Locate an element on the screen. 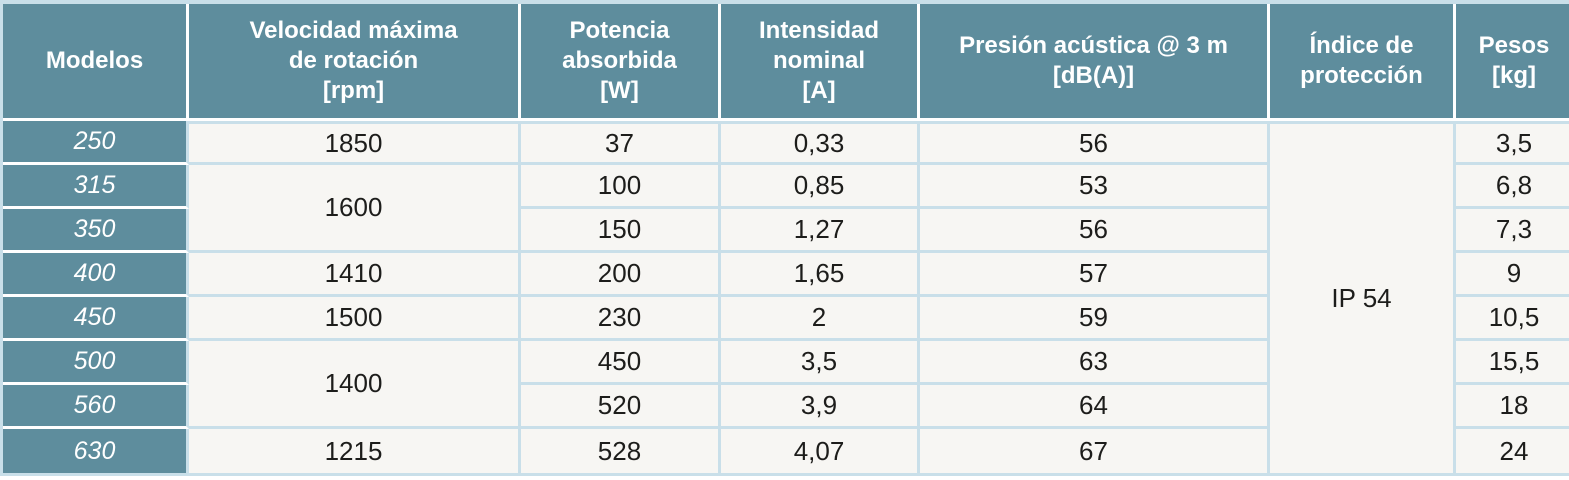 The width and height of the screenshot is (1569, 480). pressure-cell: 57 is located at coordinates (1095, 275).